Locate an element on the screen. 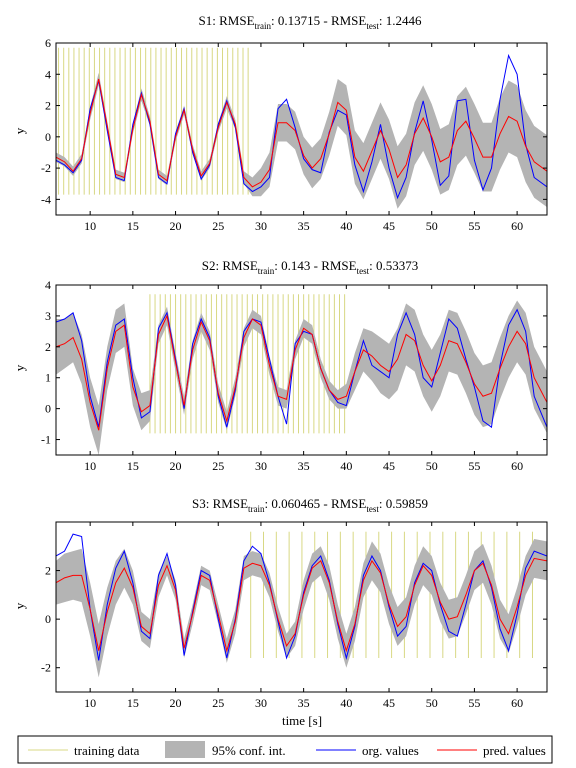  y-tick-label-s3--2: -2 is located at coordinates (46, 668).